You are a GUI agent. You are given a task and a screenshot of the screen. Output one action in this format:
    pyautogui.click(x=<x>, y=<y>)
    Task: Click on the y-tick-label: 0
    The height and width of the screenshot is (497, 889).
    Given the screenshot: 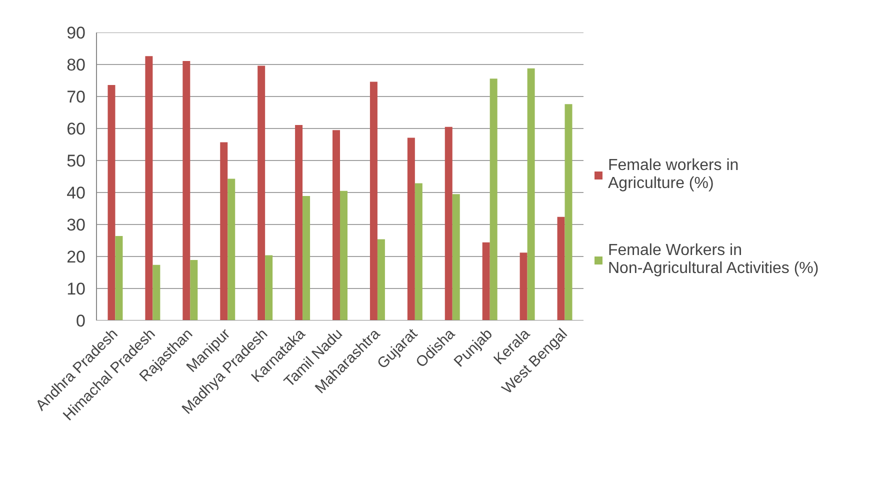 What is the action you would take?
    pyautogui.click(x=81, y=321)
    